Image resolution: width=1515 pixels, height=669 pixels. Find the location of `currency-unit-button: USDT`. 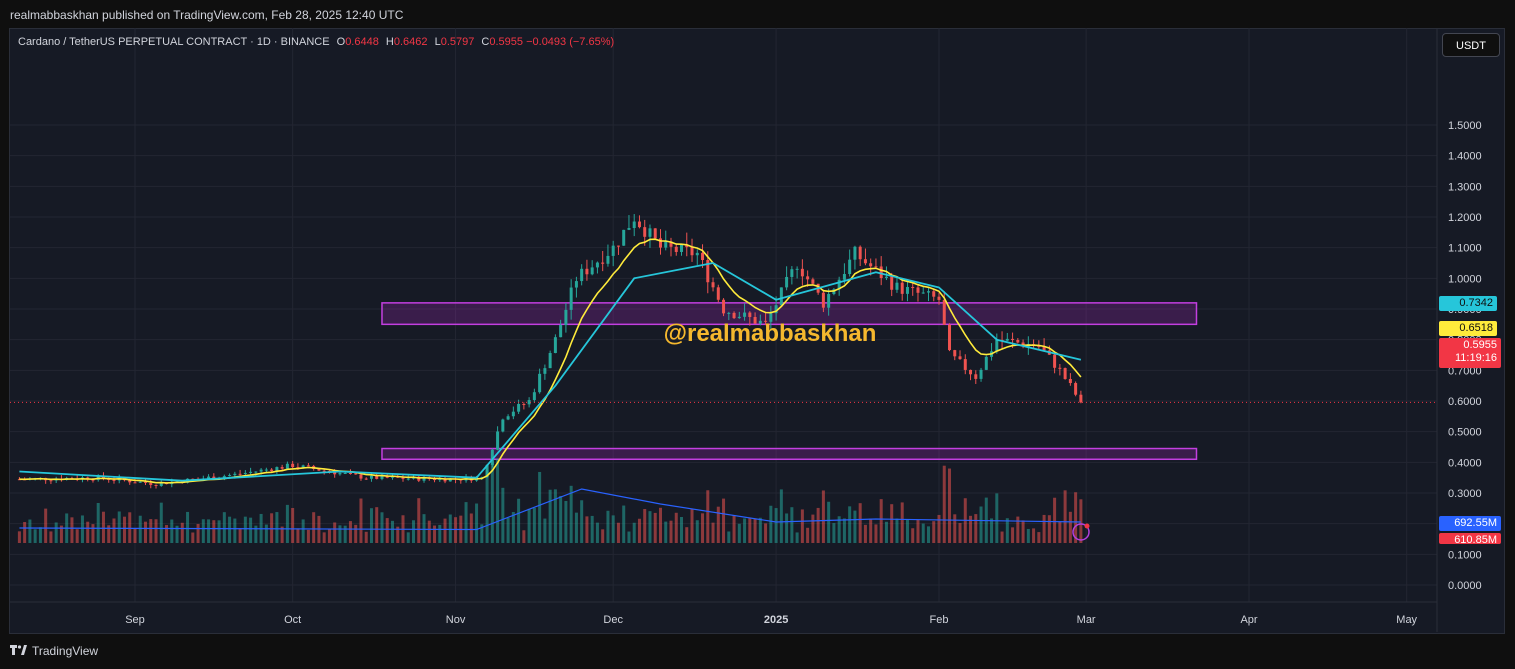

currency-unit-button: USDT is located at coordinates (1471, 45).